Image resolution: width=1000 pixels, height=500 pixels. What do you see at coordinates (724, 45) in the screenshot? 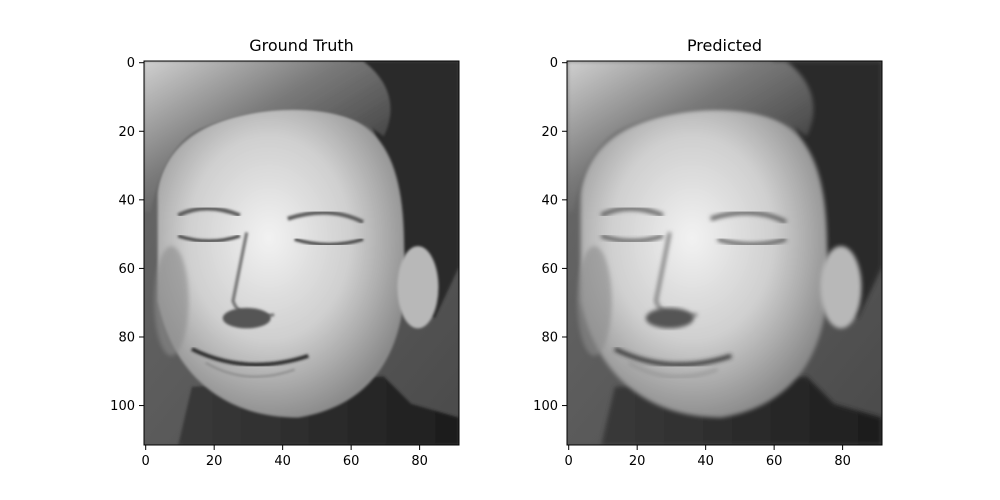
I see `panel-title: Predicted` at bounding box center [724, 45].